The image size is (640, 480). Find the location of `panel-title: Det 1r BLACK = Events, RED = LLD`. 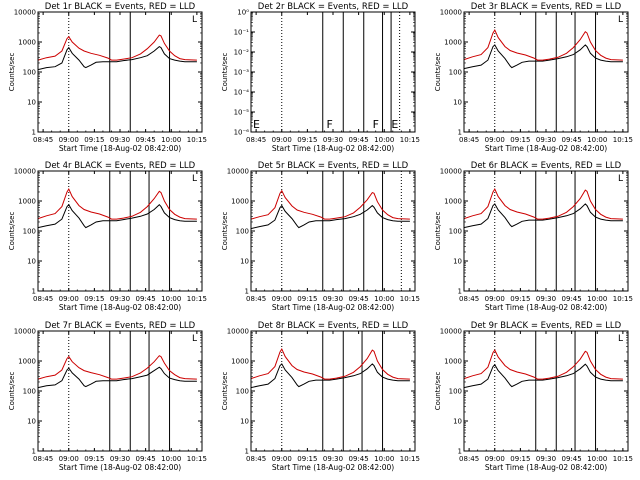

panel-title: Det 1r BLACK = Events, RED = LLD is located at coordinates (120, 7).